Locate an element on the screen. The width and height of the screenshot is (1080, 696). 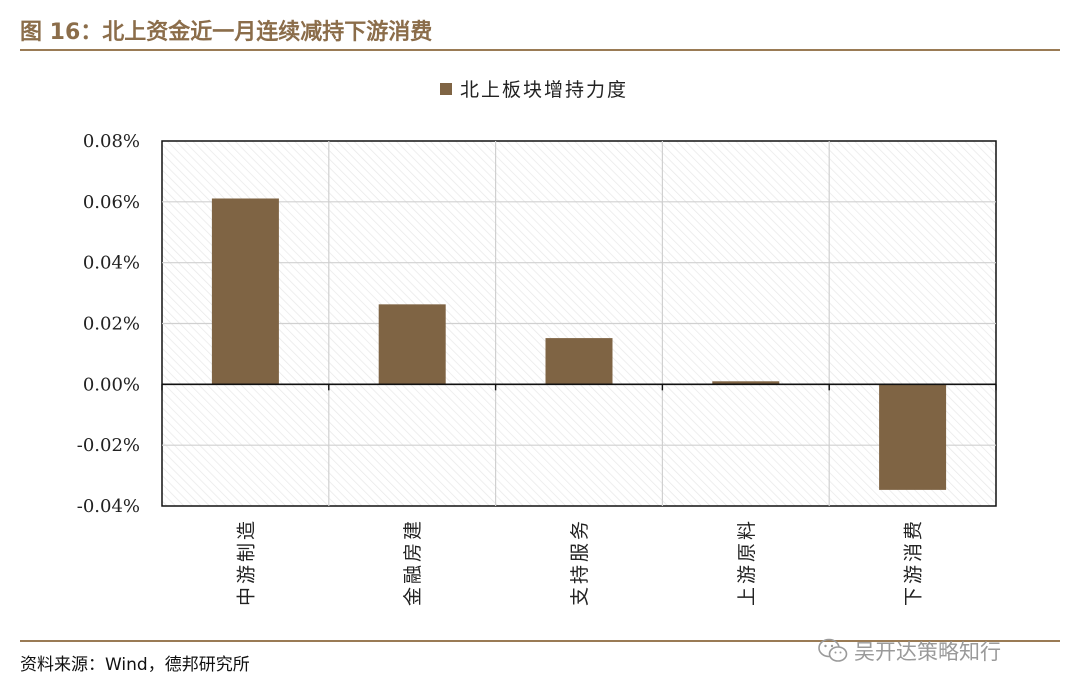
x-category-label: 中游制造 is located at coordinates (246, 562).